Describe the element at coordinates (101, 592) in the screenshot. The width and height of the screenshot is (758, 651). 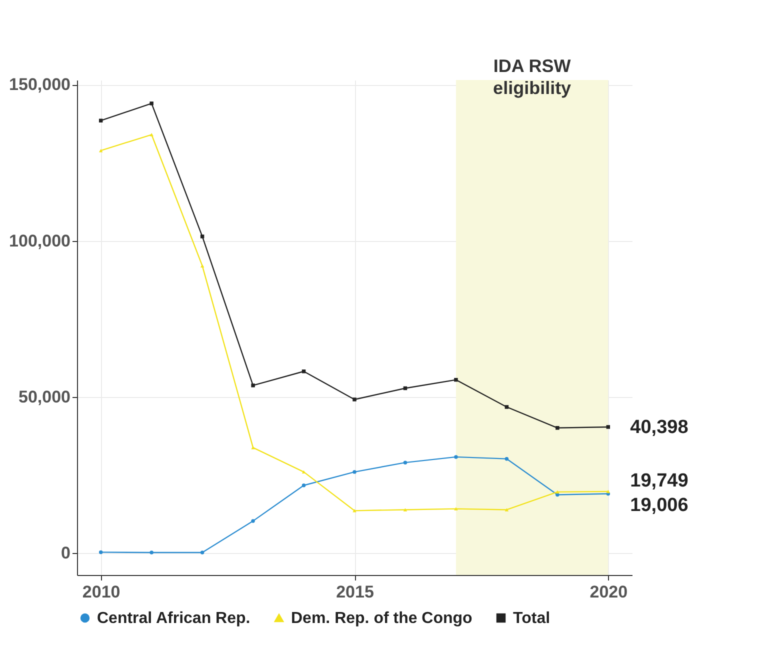
I see `x-tick-label: 2010` at that location.